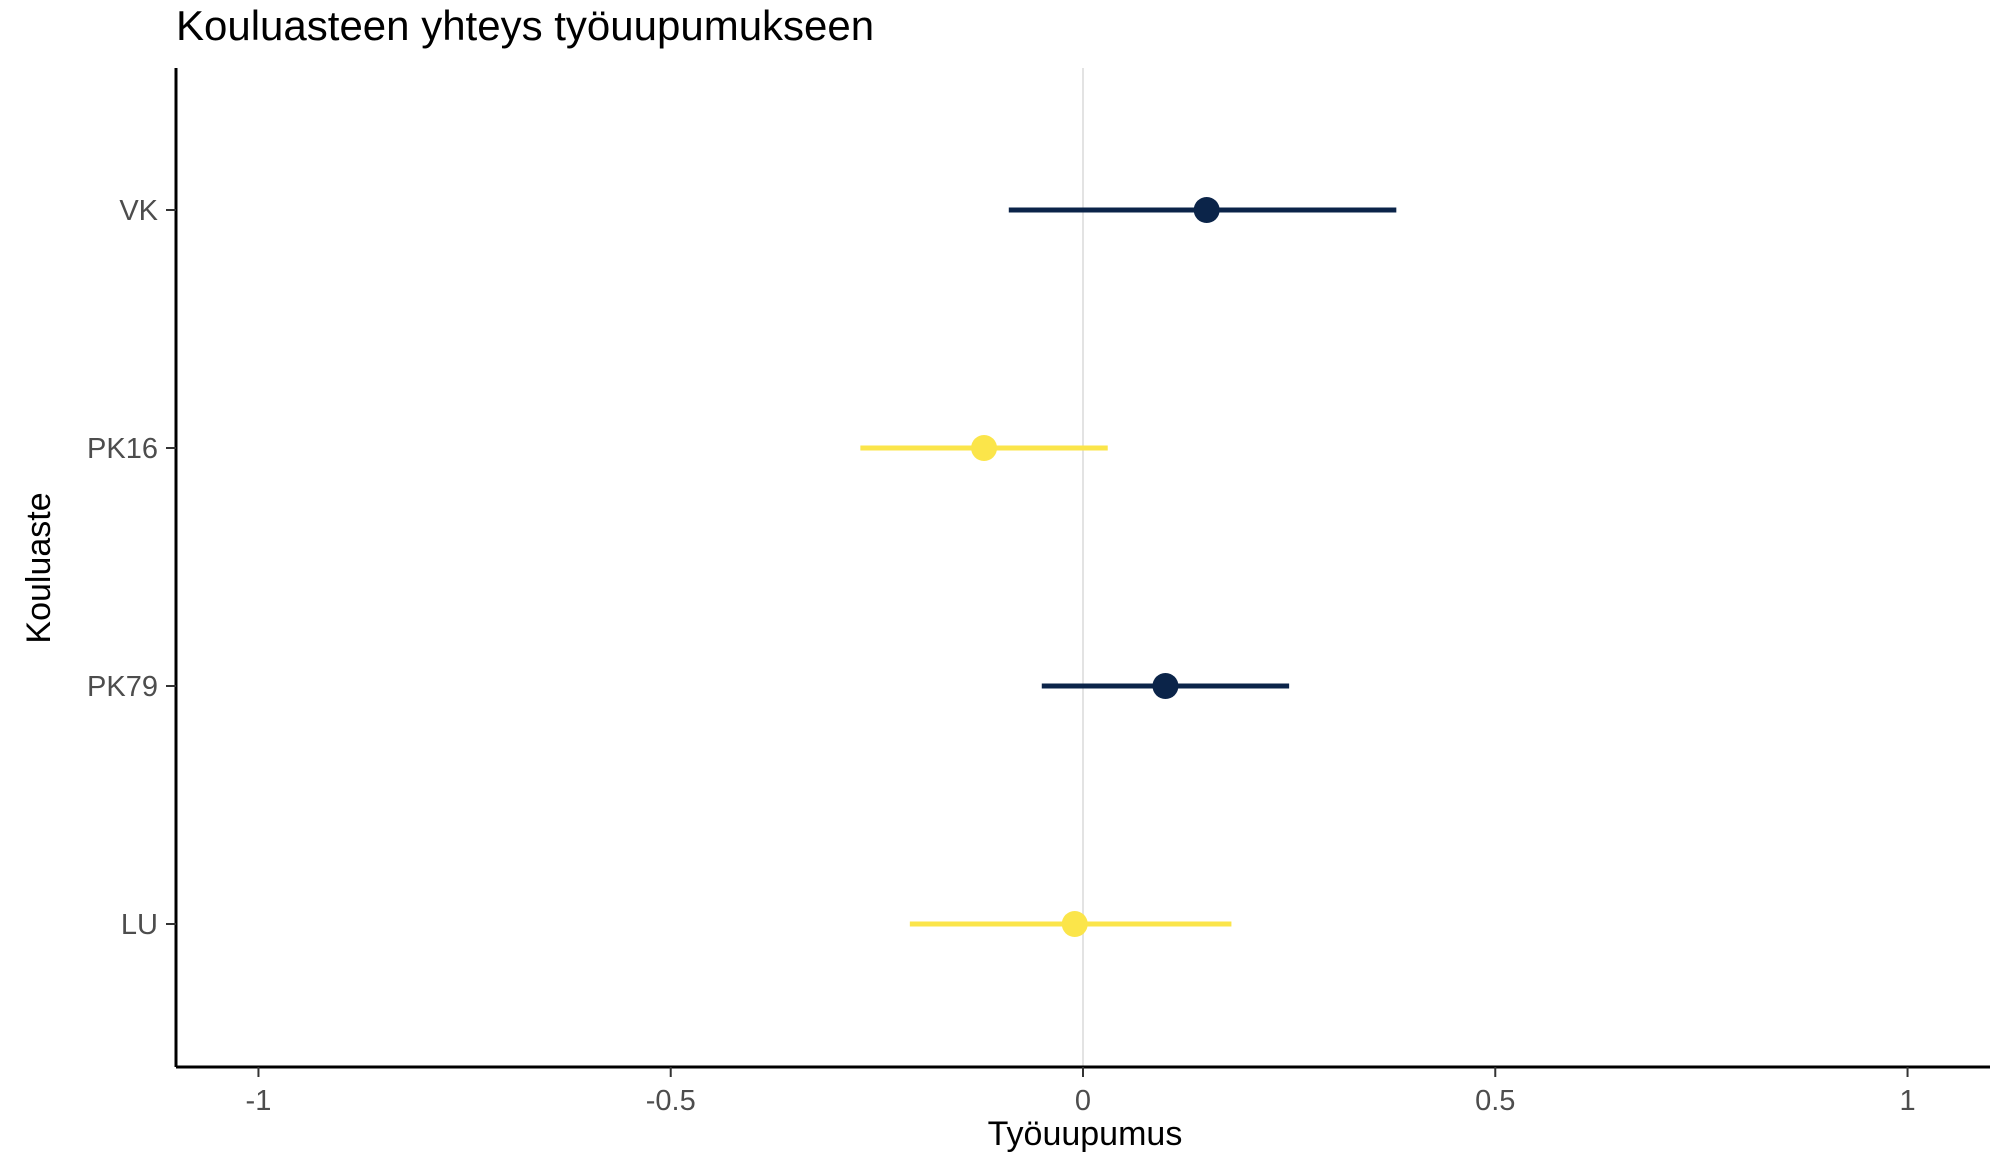 The height and width of the screenshot is (1153, 1990). Describe the element at coordinates (1085, 1134) in the screenshot. I see `x-axis-title: Työuupumus` at that location.